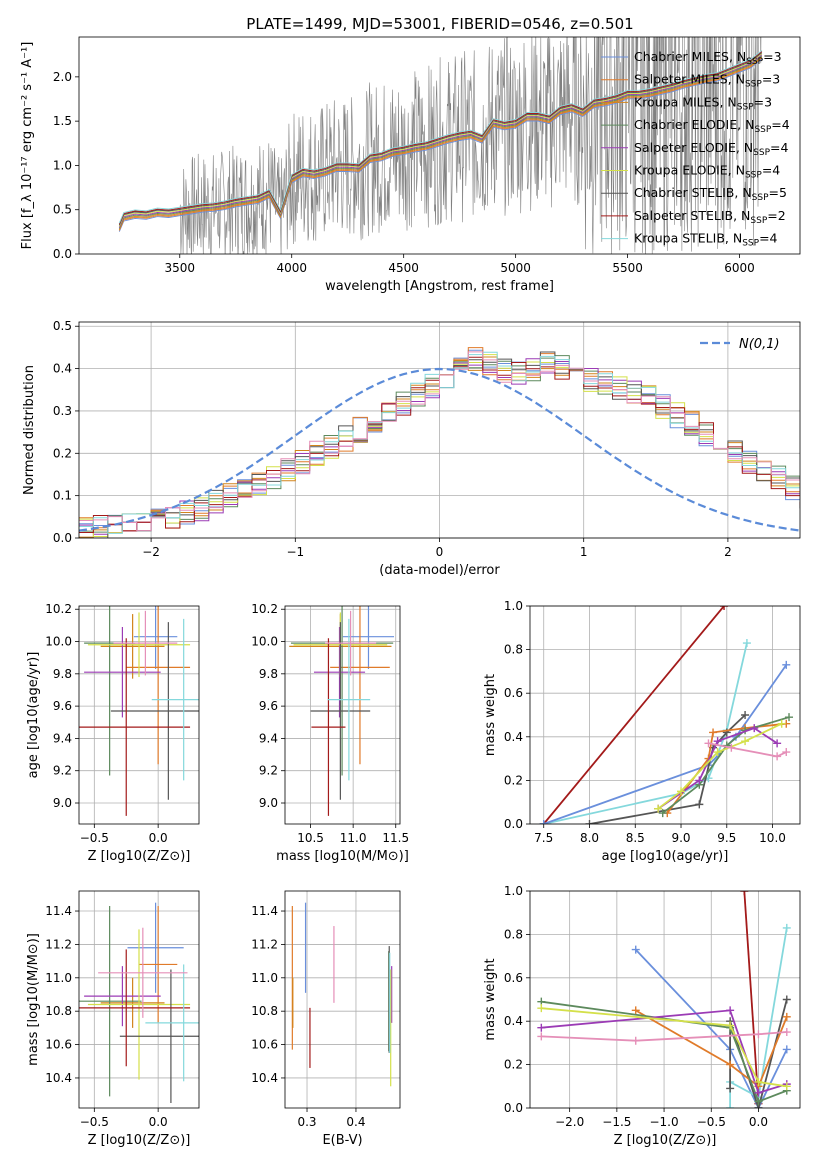 The width and height of the screenshot is (819, 1170). What do you see at coordinates (62, 771) in the screenshot?
I see `y-tick-label: 9.2` at bounding box center [62, 771].